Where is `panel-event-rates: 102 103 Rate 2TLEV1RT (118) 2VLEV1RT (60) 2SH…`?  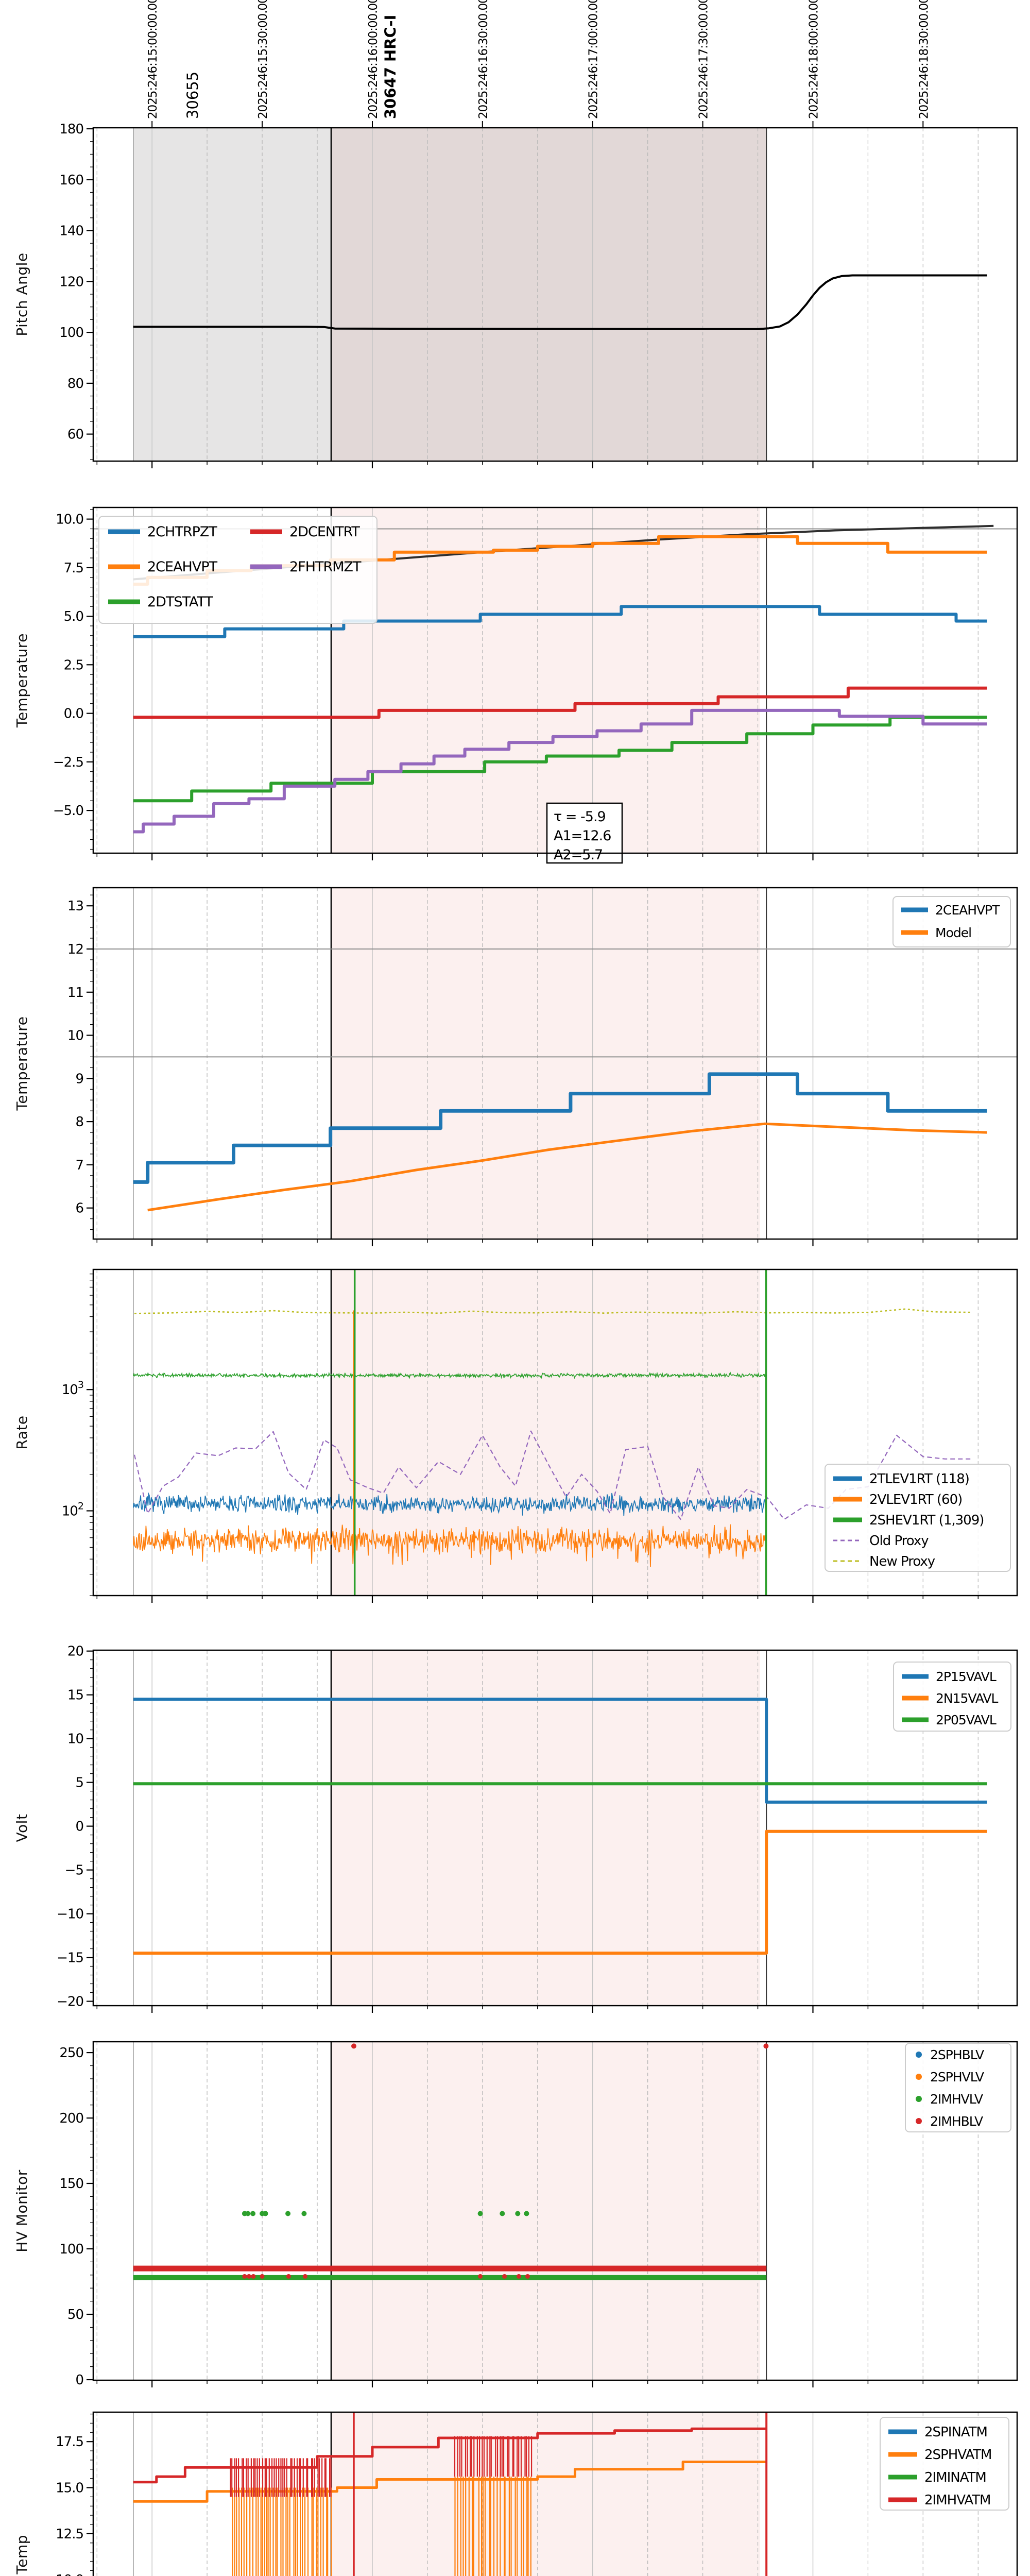
panel-event-rates: 102 103 Rate 2TLEV1RT (118) 2VLEV1RT (60) 2SH… is located at coordinates (515, 1435).